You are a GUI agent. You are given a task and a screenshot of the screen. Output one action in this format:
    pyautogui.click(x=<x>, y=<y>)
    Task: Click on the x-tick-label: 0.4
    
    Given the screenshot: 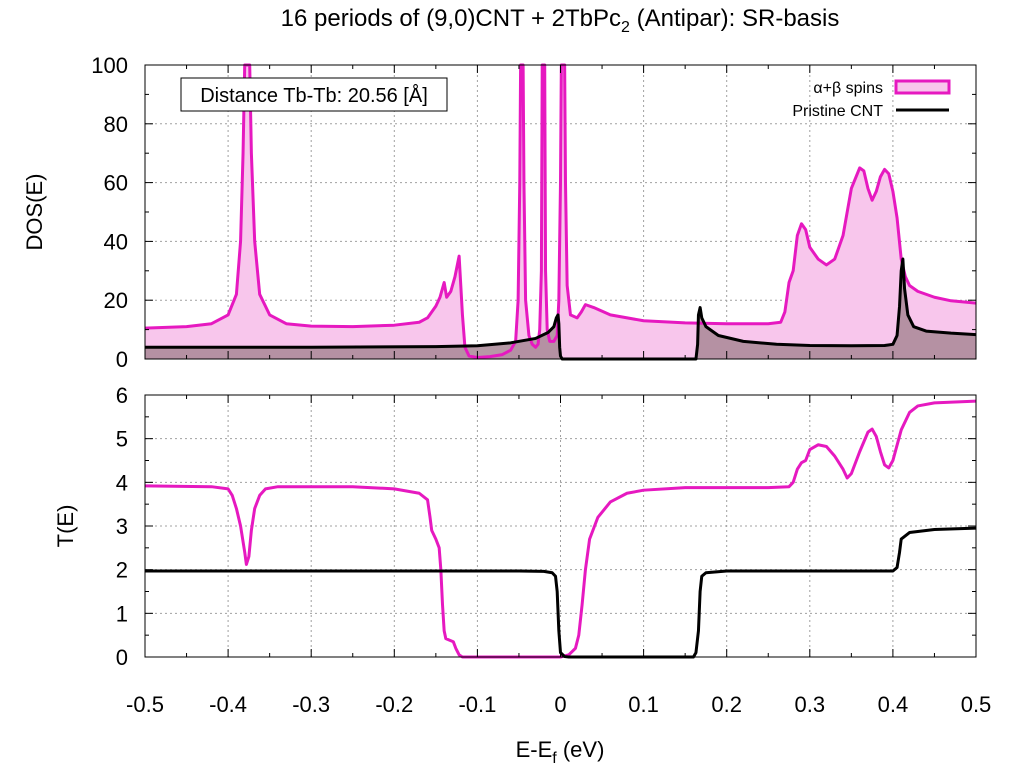 What is the action you would take?
    pyautogui.click(x=893, y=704)
    